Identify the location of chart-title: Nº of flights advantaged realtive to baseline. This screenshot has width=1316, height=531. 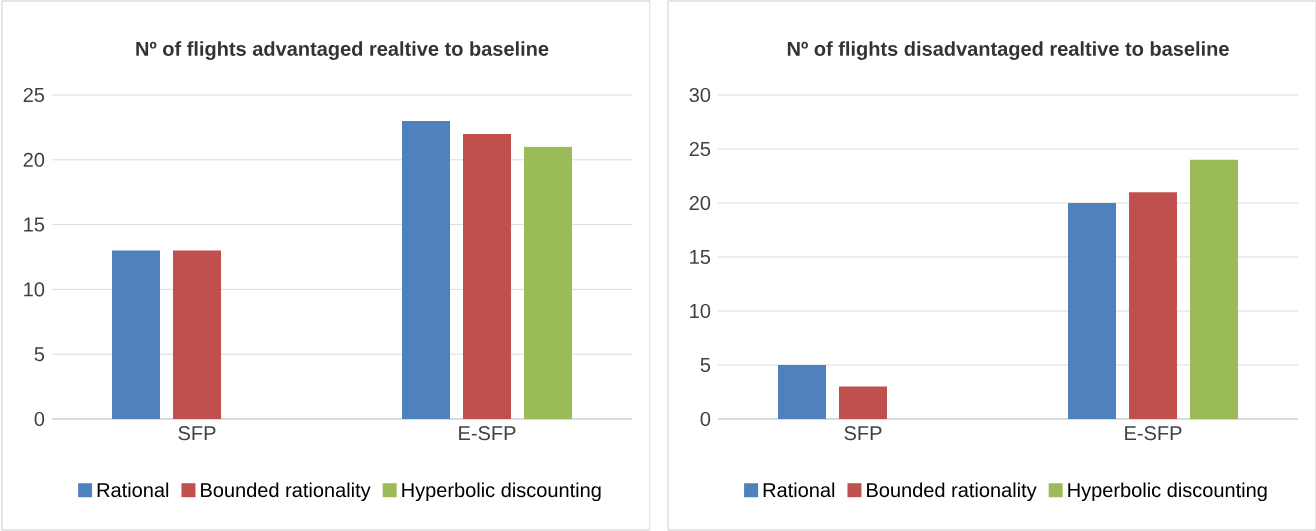
(342, 50).